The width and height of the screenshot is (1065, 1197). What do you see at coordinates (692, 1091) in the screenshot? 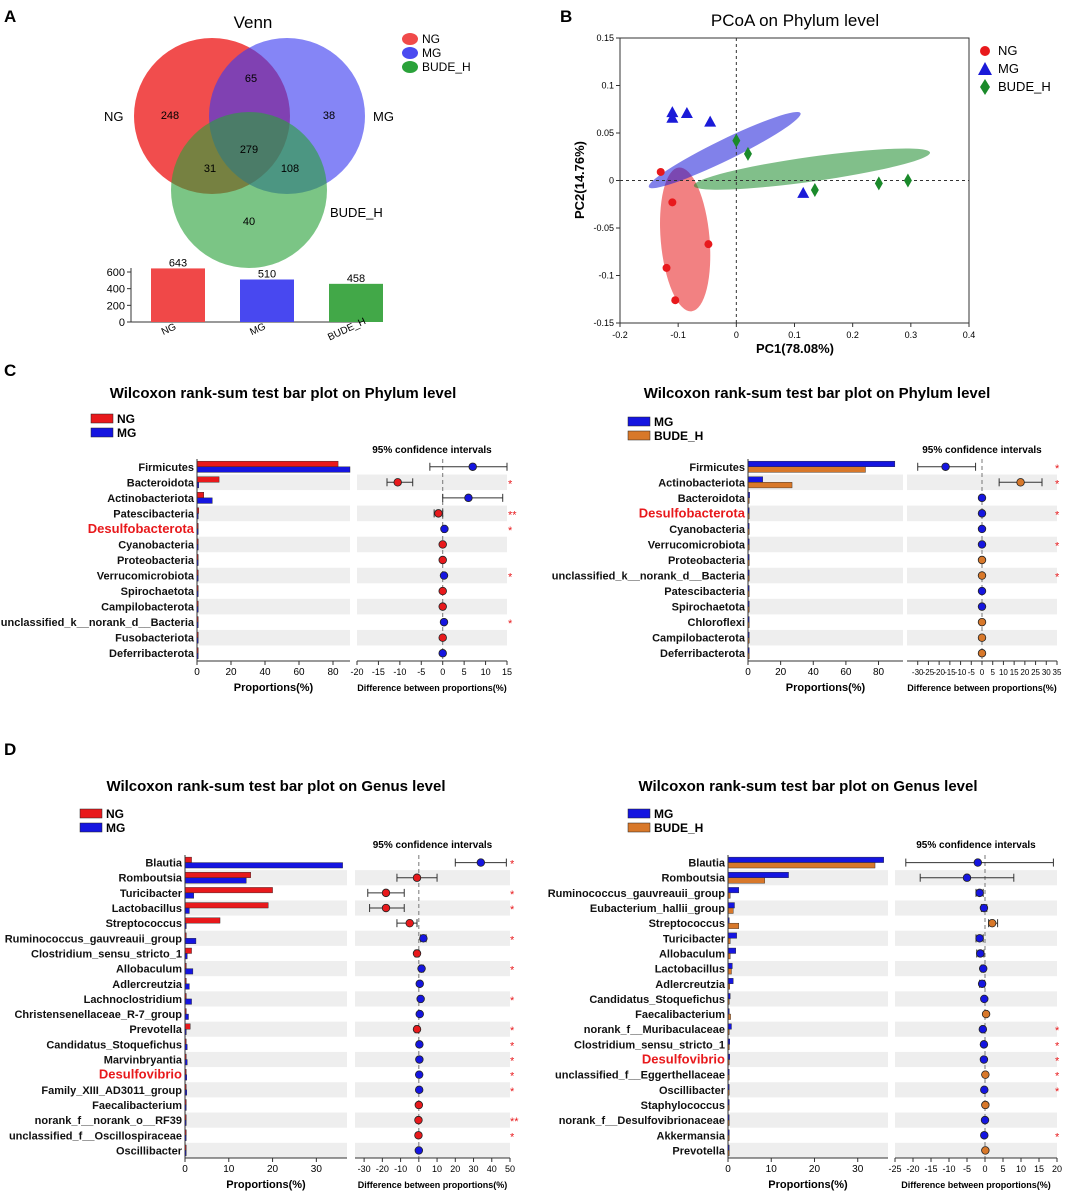
I see `wilcoxon-category-label: Oscillibacter` at bounding box center [692, 1091].